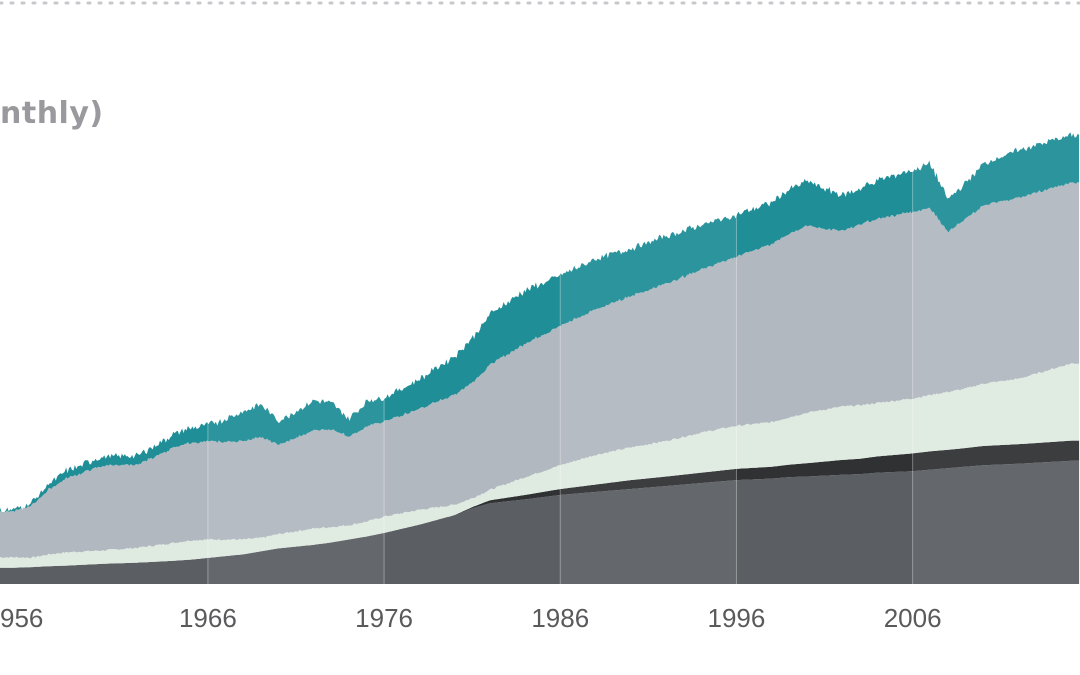  What do you see at coordinates (384, 618) in the screenshot?
I see `x-tick-label: 1976` at bounding box center [384, 618].